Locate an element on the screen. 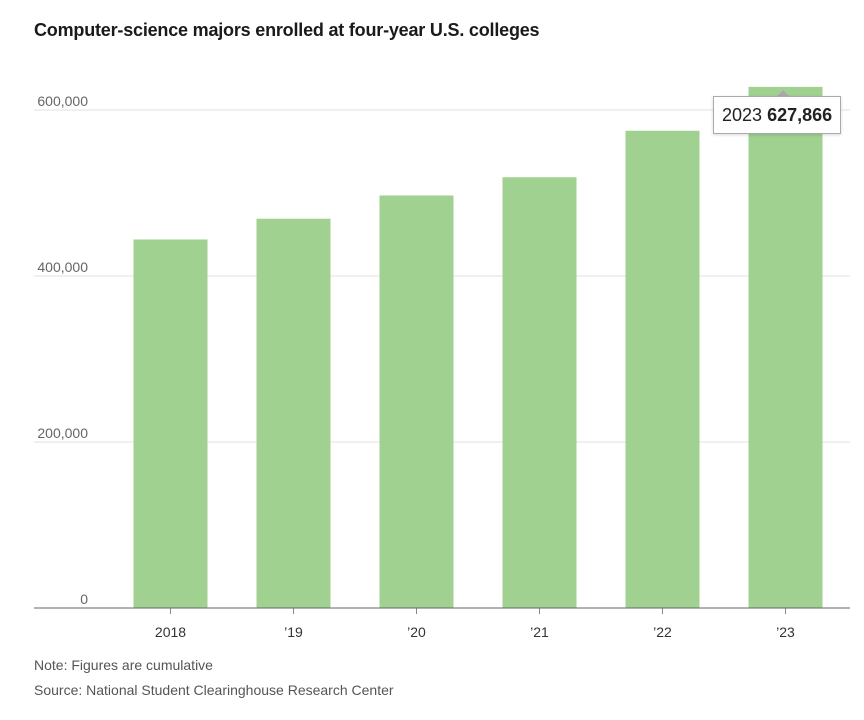  chart-note: Note: Figures are cumulative is located at coordinates (123, 665).